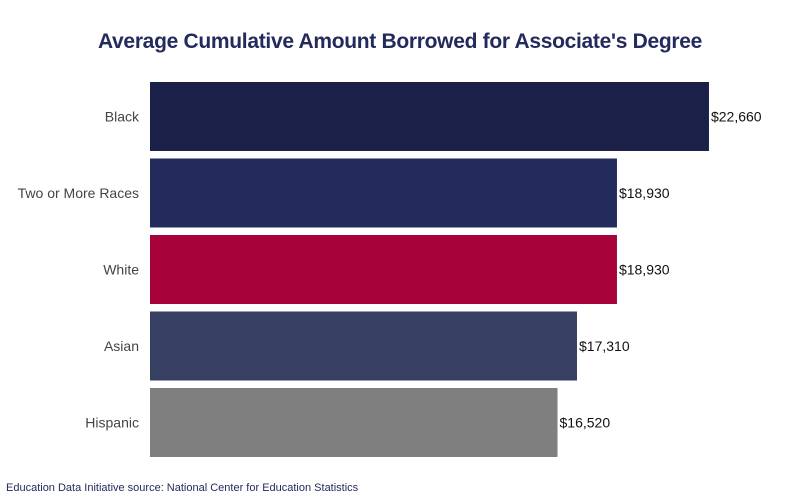 The width and height of the screenshot is (800, 500). Describe the element at coordinates (122, 117) in the screenshot. I see `category-label: Black` at that location.